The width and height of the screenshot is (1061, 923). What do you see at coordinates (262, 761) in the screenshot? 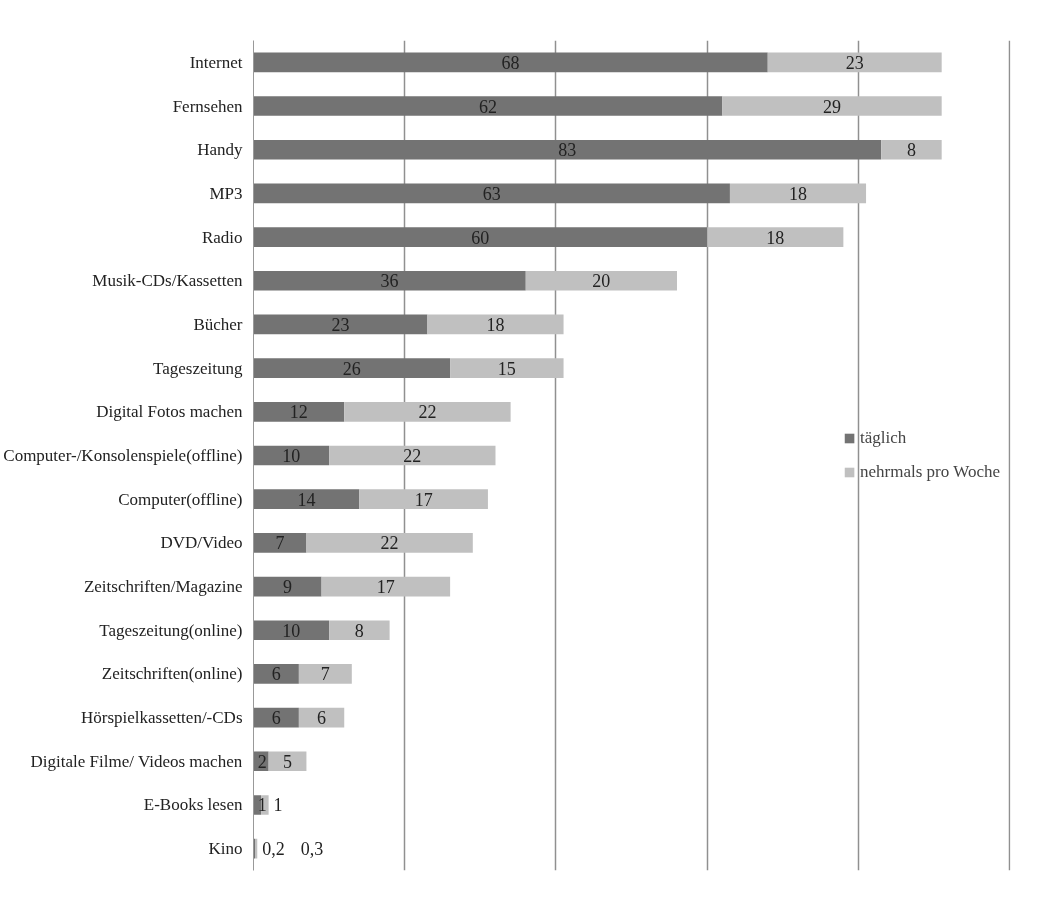
I see `data-label: 2` at bounding box center [262, 761].